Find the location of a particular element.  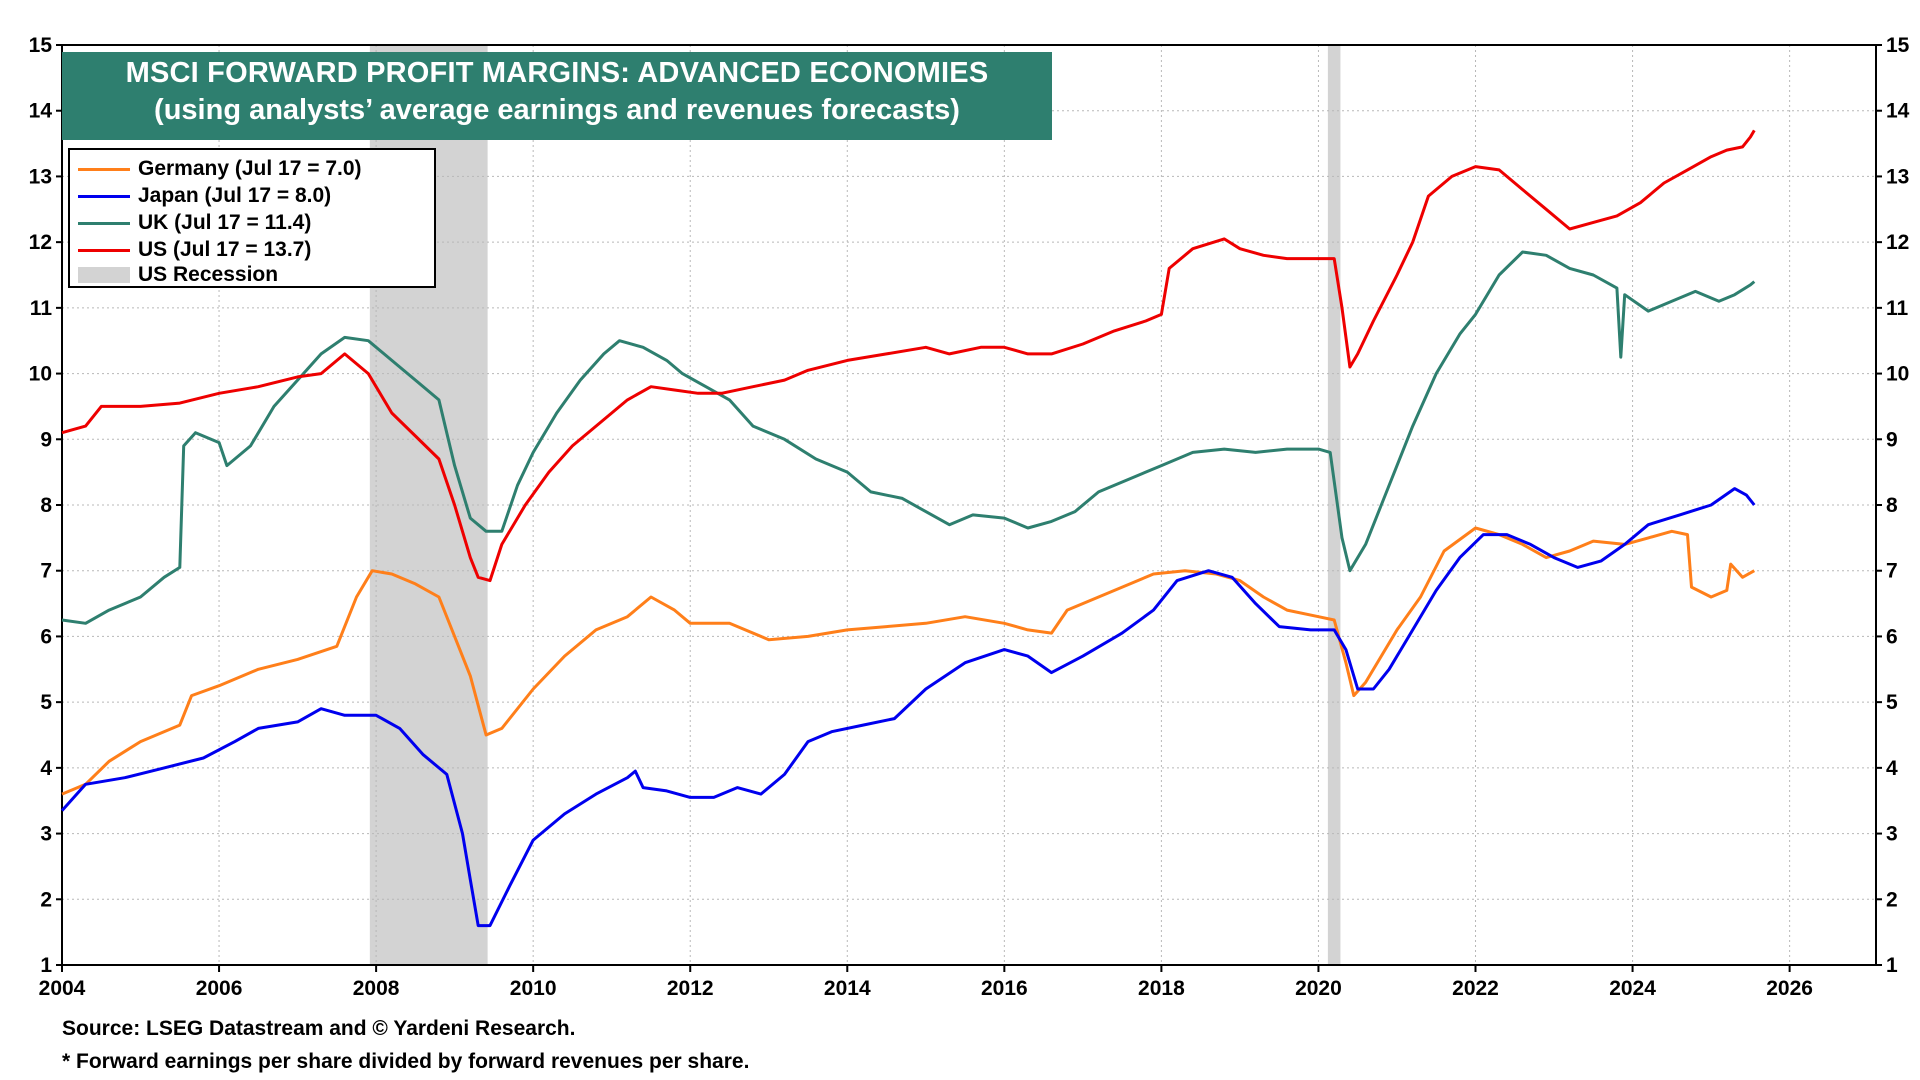

y-tick-label-left: 12 is located at coordinates (40, 242).